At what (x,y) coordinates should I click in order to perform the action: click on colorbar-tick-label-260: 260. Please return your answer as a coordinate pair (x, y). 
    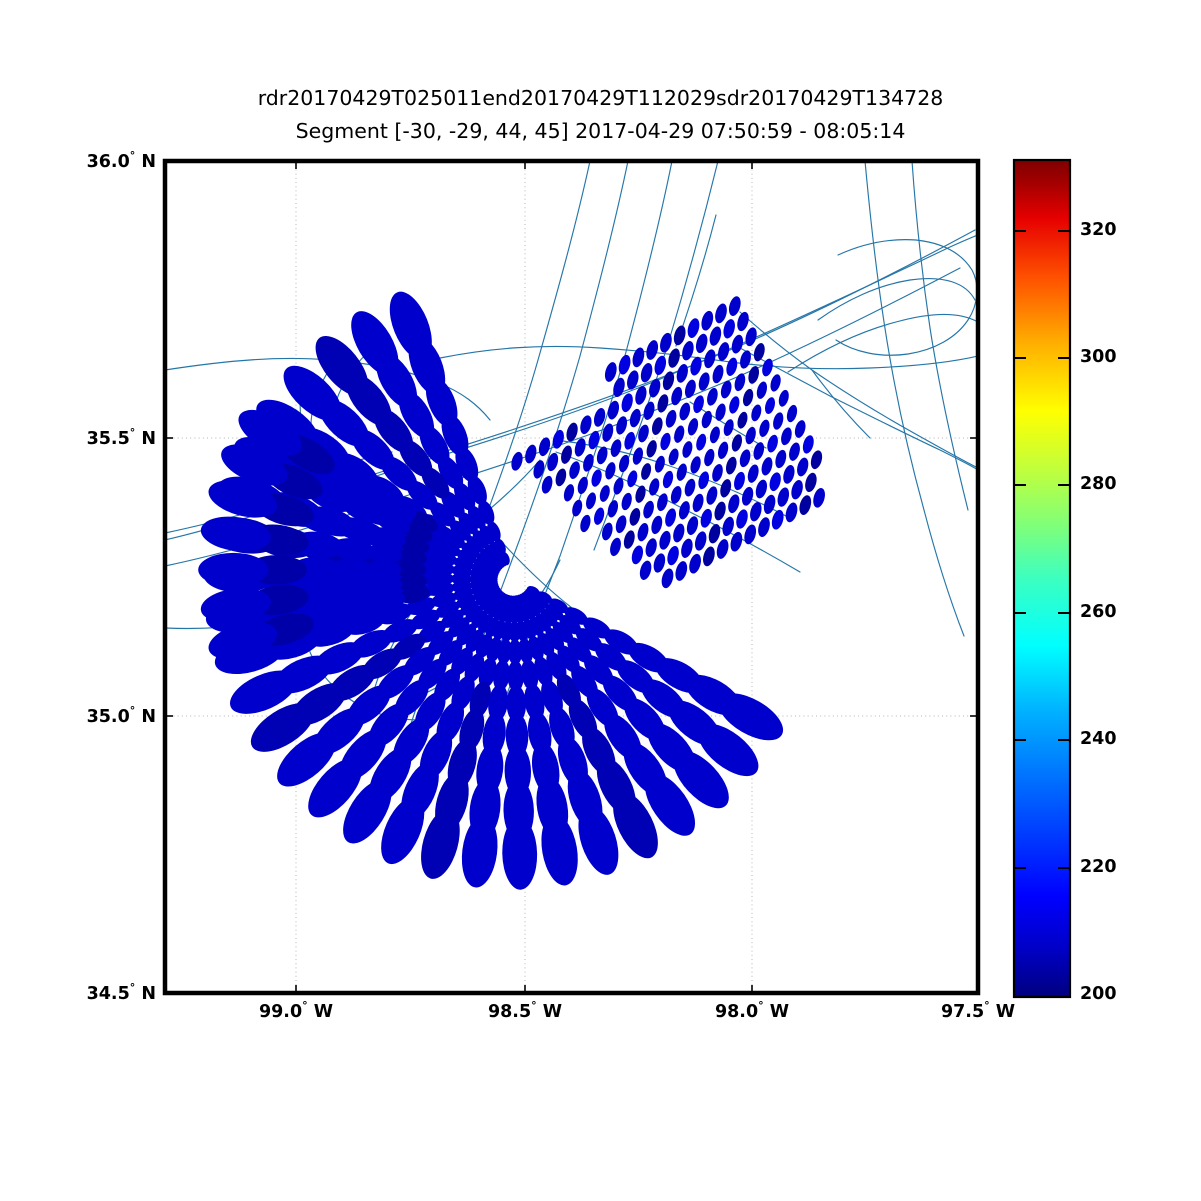
    Looking at the image, I should click on (1098, 612).